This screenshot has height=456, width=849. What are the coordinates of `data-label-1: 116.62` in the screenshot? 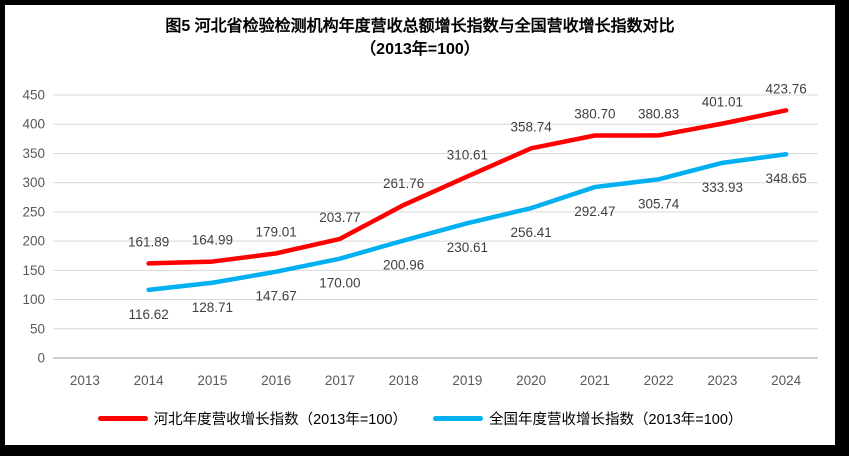 It's located at (148, 314).